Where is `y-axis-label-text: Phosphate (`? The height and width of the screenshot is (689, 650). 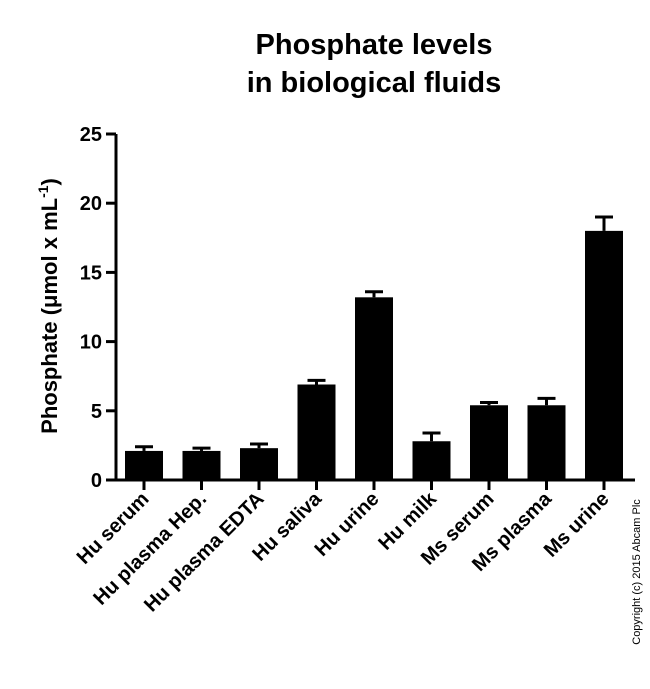 y-axis-label-text: Phosphate ( is located at coordinates (49, 370).